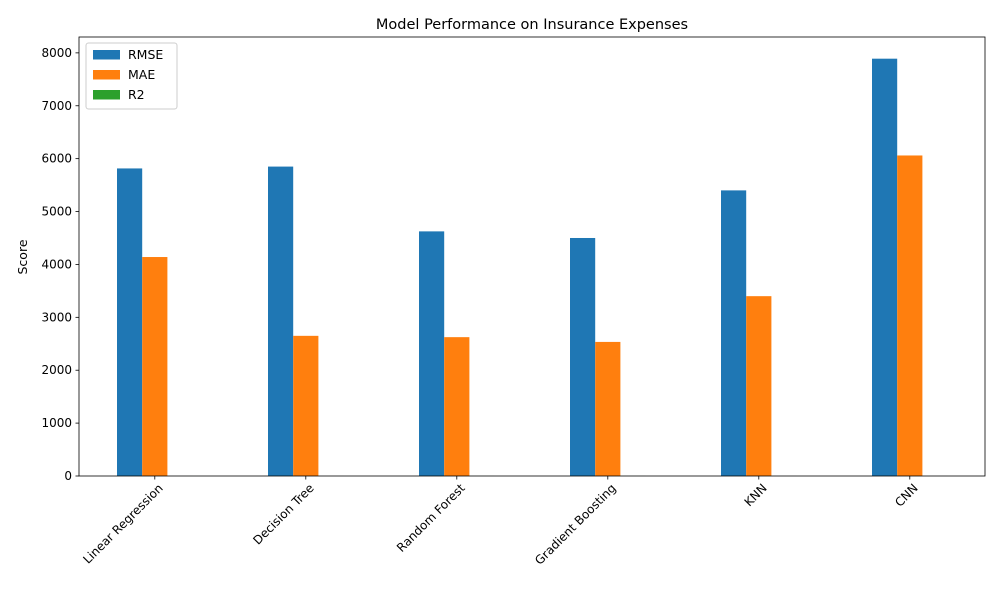 The height and width of the screenshot is (600, 1000). Describe the element at coordinates (56, 423) in the screenshot. I see `y-tick-label: 1000` at that location.